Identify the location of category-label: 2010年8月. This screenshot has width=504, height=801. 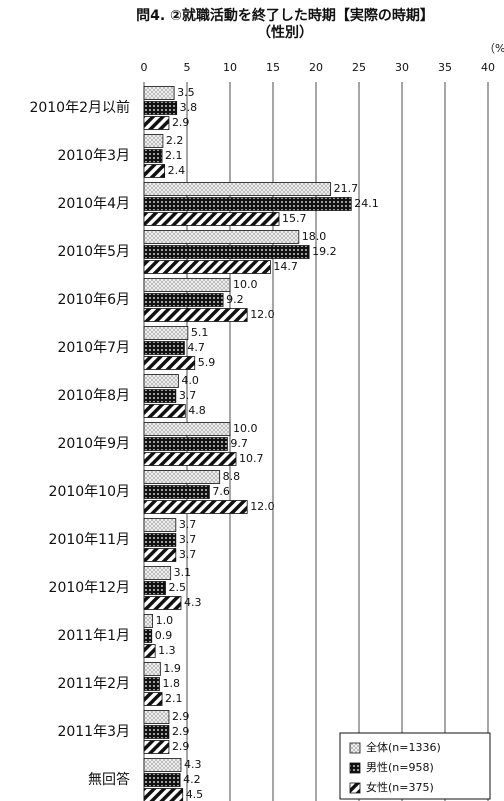
(93, 396).